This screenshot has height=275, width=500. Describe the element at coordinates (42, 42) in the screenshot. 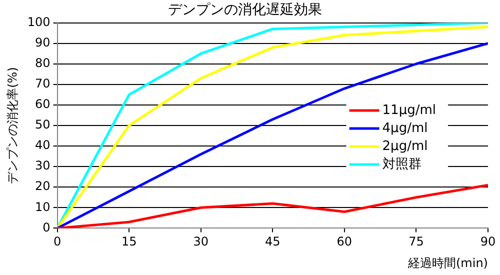

I see `y-tick-label: 90` at that location.